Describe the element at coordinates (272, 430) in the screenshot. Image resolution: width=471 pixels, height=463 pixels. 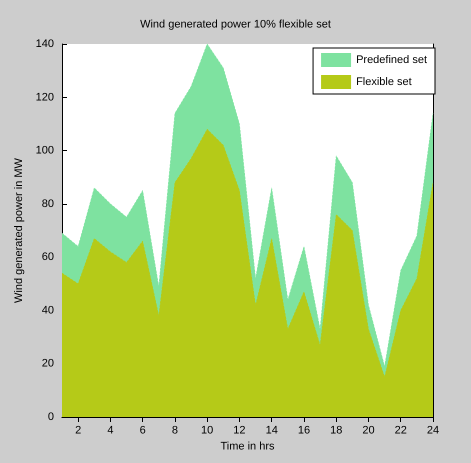
I see `x-tick-label: 14` at that location.